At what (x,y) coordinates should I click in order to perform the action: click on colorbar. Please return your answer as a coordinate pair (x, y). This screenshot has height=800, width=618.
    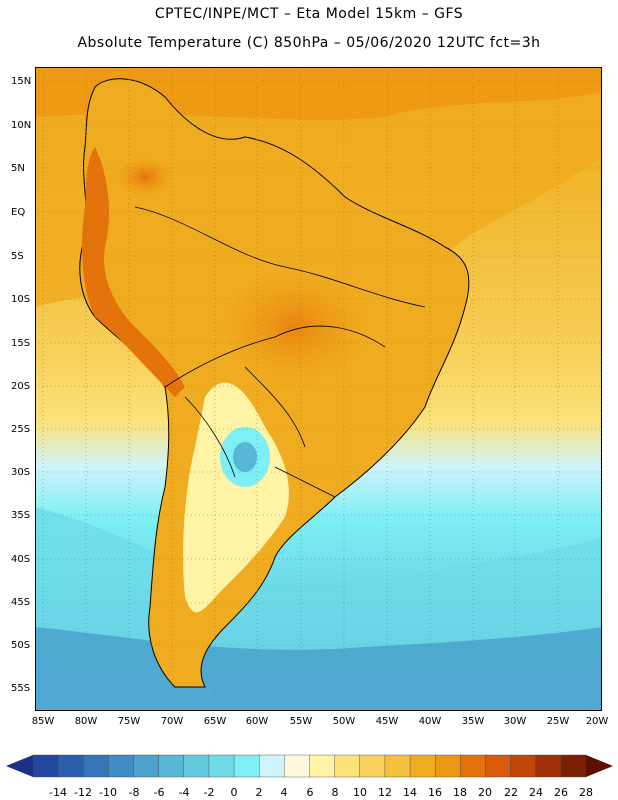
    Looking at the image, I should click on (309, 766).